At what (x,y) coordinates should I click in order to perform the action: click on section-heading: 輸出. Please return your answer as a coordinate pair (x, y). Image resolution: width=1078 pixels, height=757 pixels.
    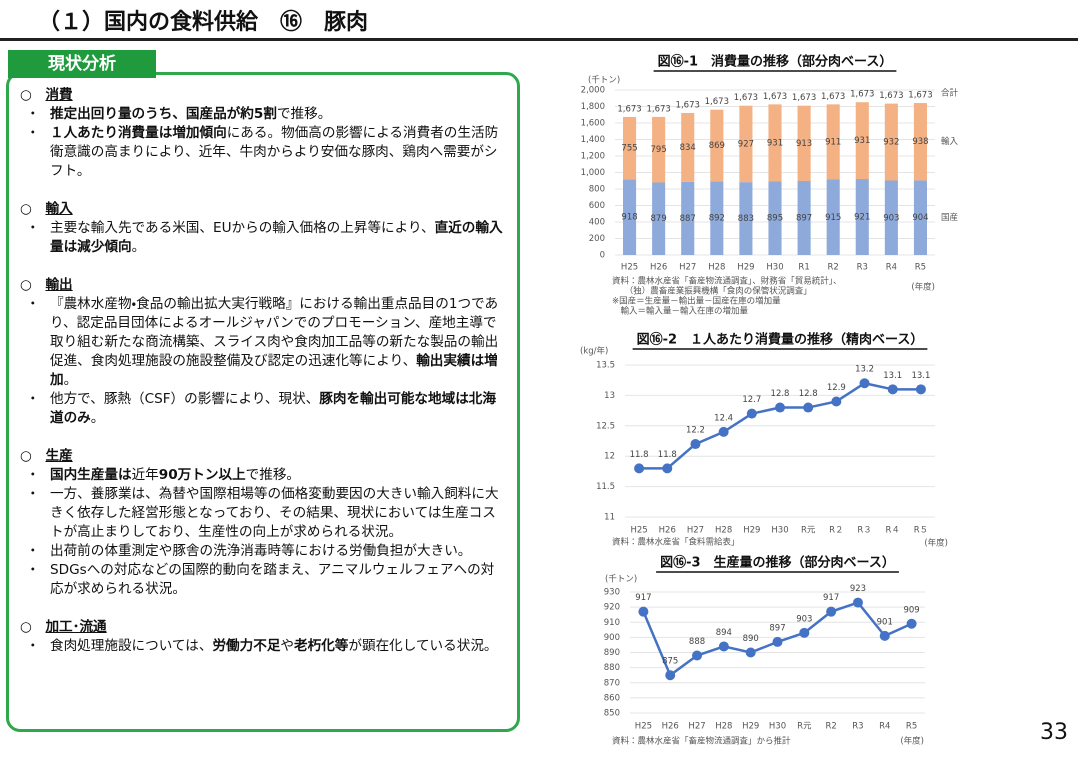
    Looking at the image, I should click on (262, 285).